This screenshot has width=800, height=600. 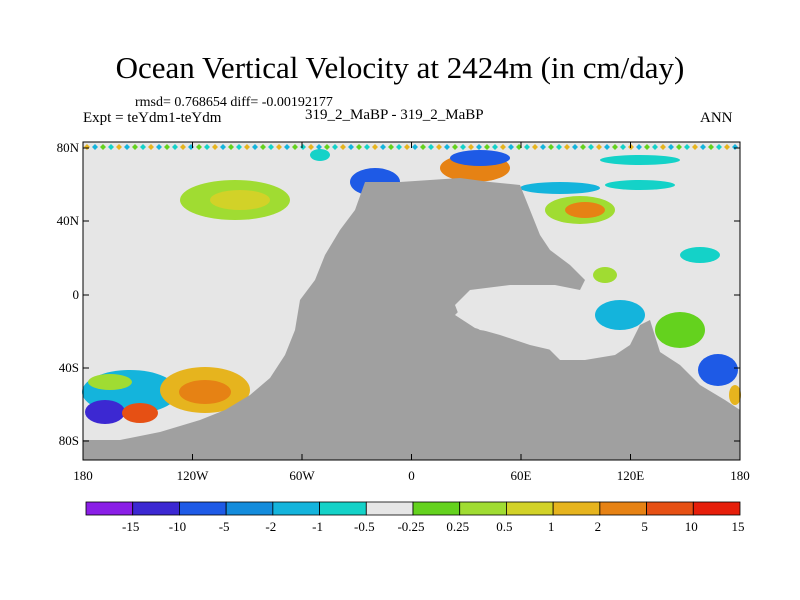 I want to click on colorbar-label: 5, so click(x=644, y=526).